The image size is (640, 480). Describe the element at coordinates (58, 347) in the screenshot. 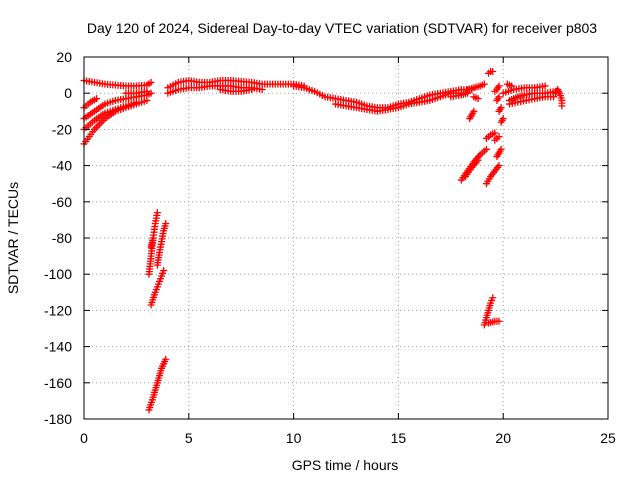

I see `y-tick-label: -140` at that location.